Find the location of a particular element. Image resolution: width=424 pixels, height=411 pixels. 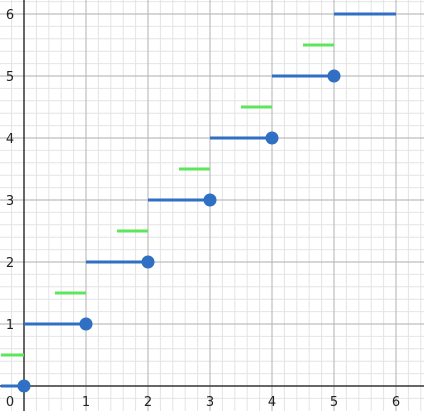

x-tick-label-0: 0 is located at coordinates (10, 402).